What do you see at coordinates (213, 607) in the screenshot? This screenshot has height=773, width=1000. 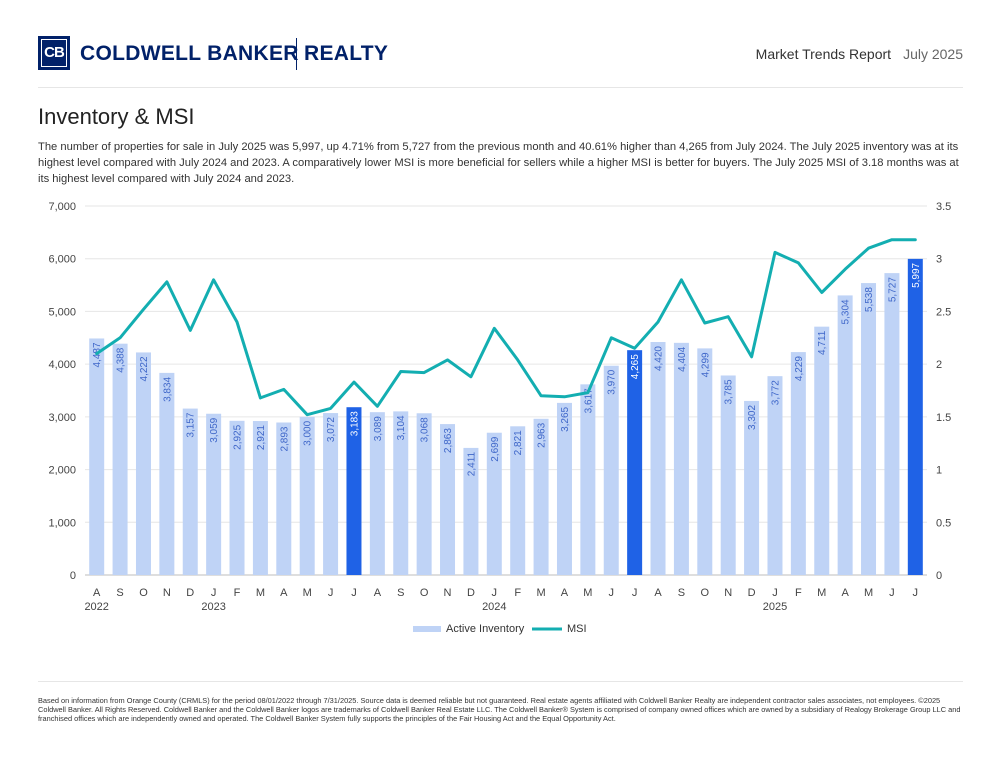 I see `x-year-label: 2023` at bounding box center [213, 607].